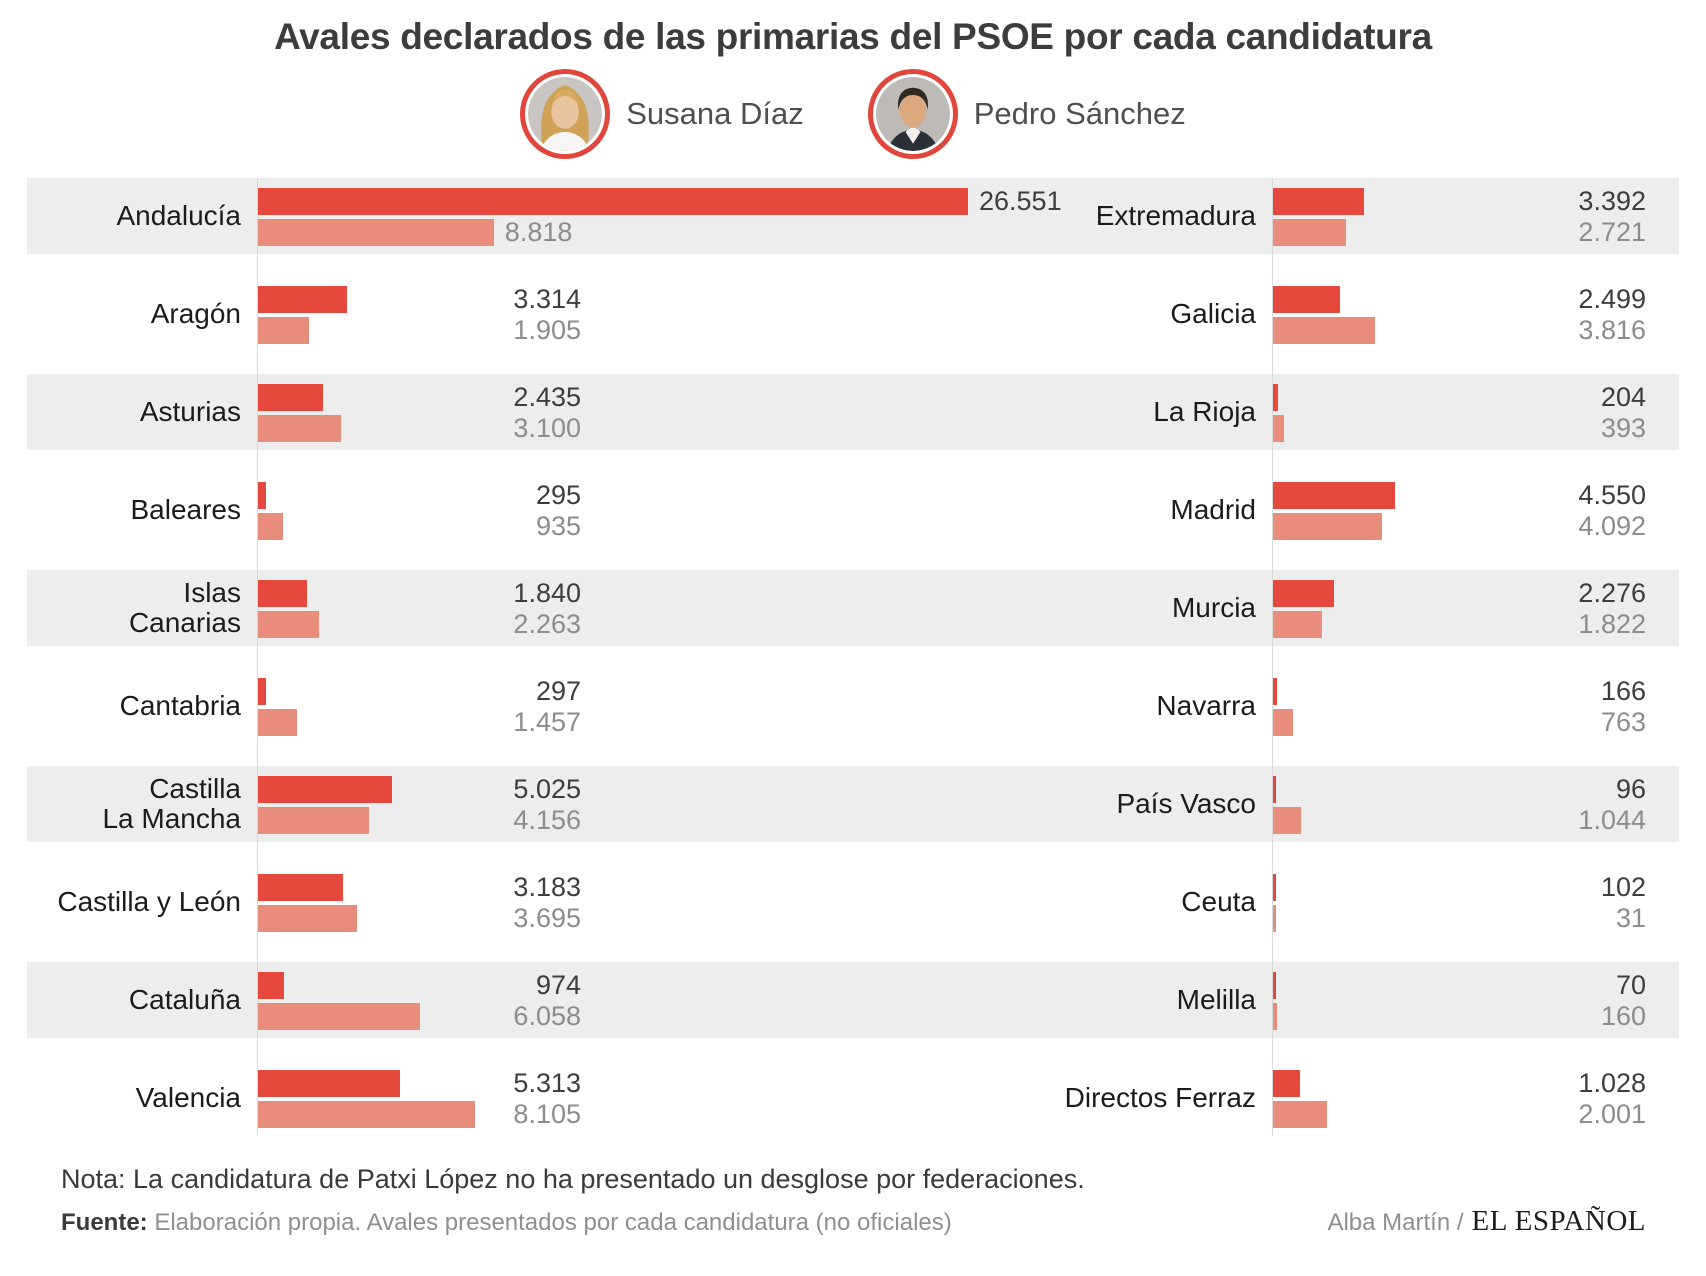 The image size is (1706, 1276). I want to click on region-label-line: Navarra, so click(1206, 705).